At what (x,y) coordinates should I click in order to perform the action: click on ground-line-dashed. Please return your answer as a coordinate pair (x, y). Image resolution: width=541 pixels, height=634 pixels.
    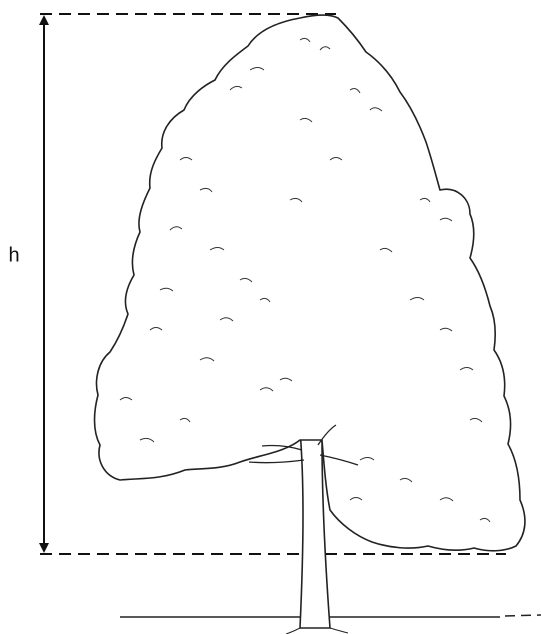
    Looking at the image, I should click on (522, 615).